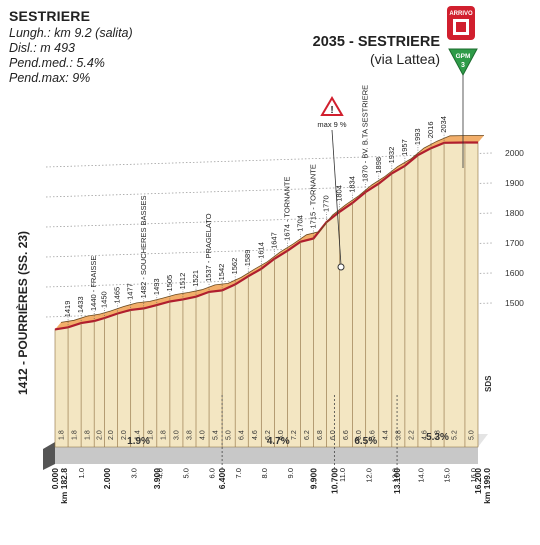 This screenshot has height=545, width=540. Describe the element at coordinates (307, 435) in the screenshot. I see `segment-gradient: 6.2` at that location.